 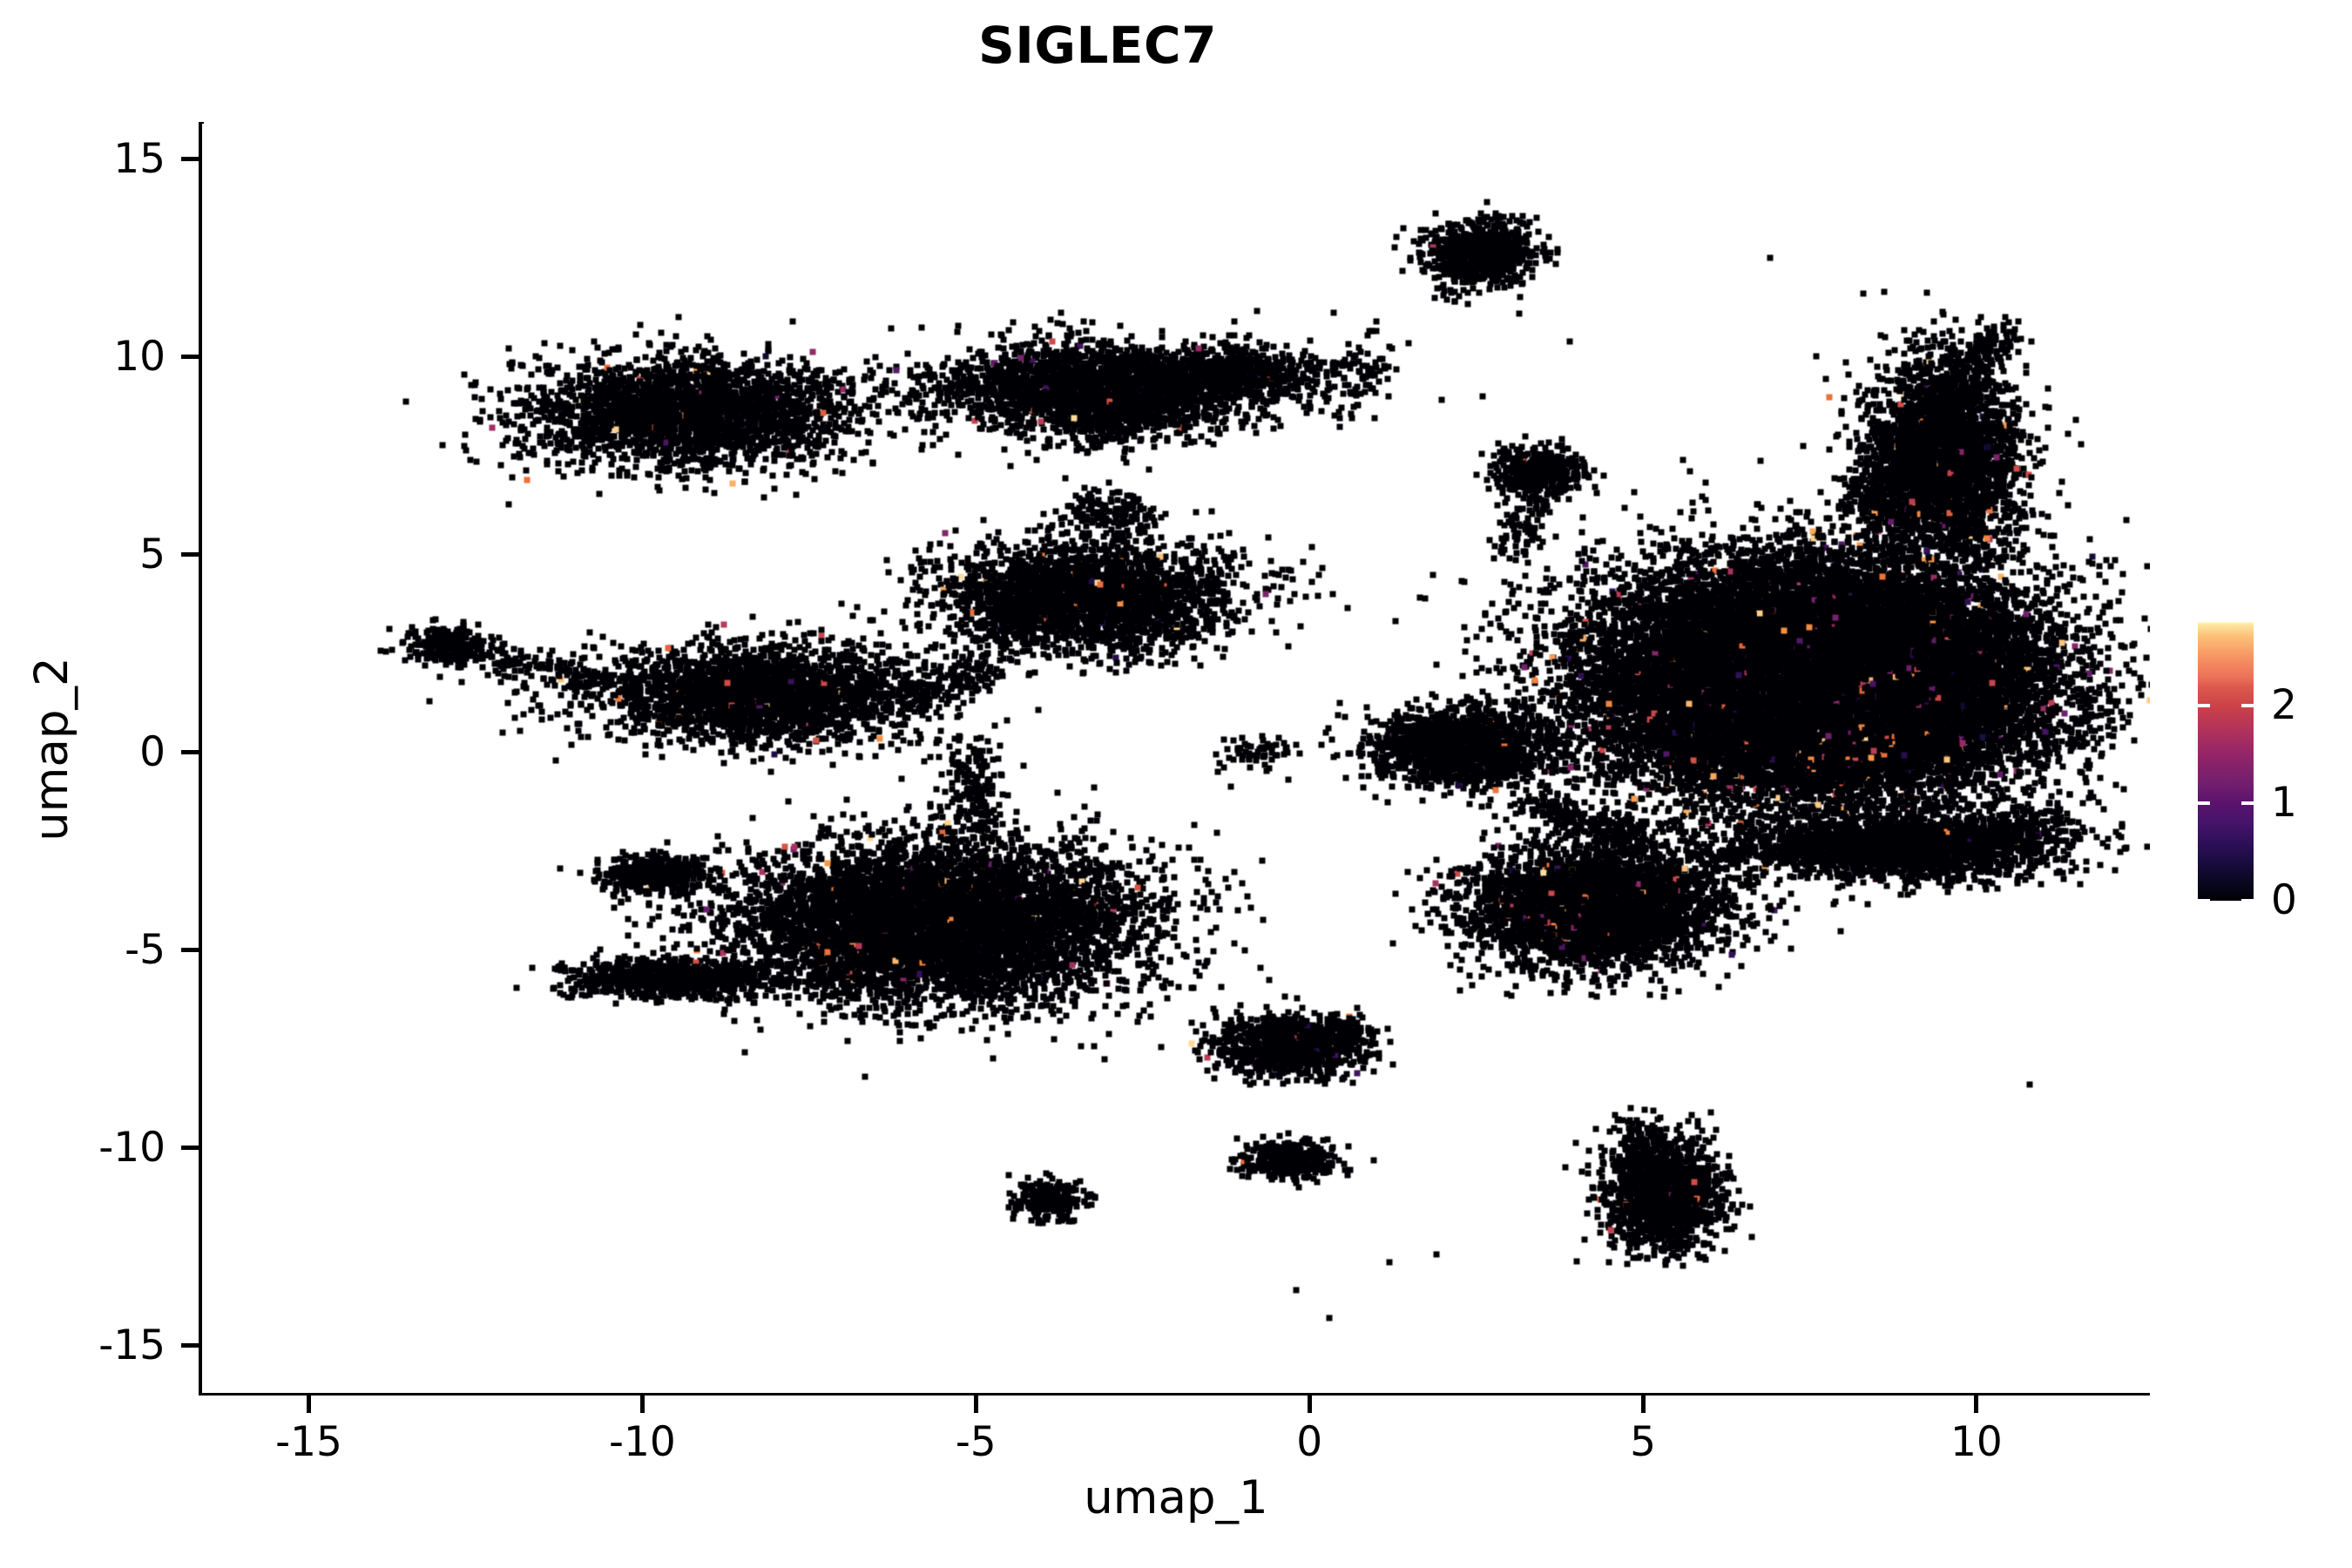 I want to click on x-tick-label: -15, so click(x=308, y=1442).